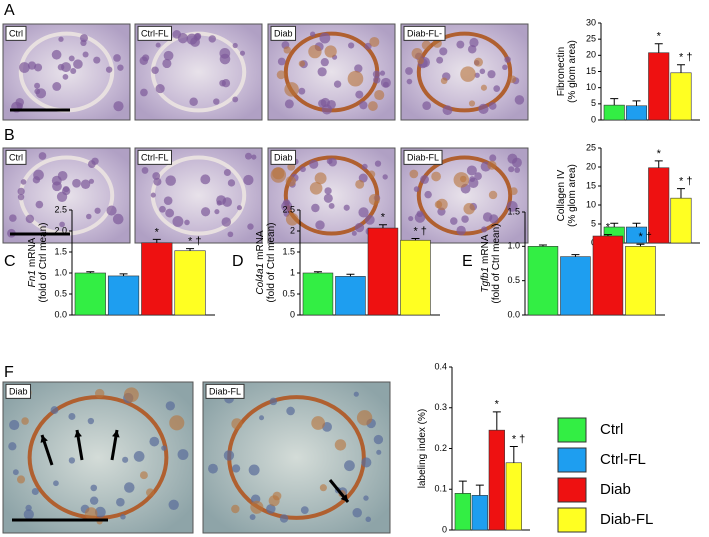 The width and height of the screenshot is (709, 537). I want to click on image-label: Ctrl-FL, so click(155, 157).